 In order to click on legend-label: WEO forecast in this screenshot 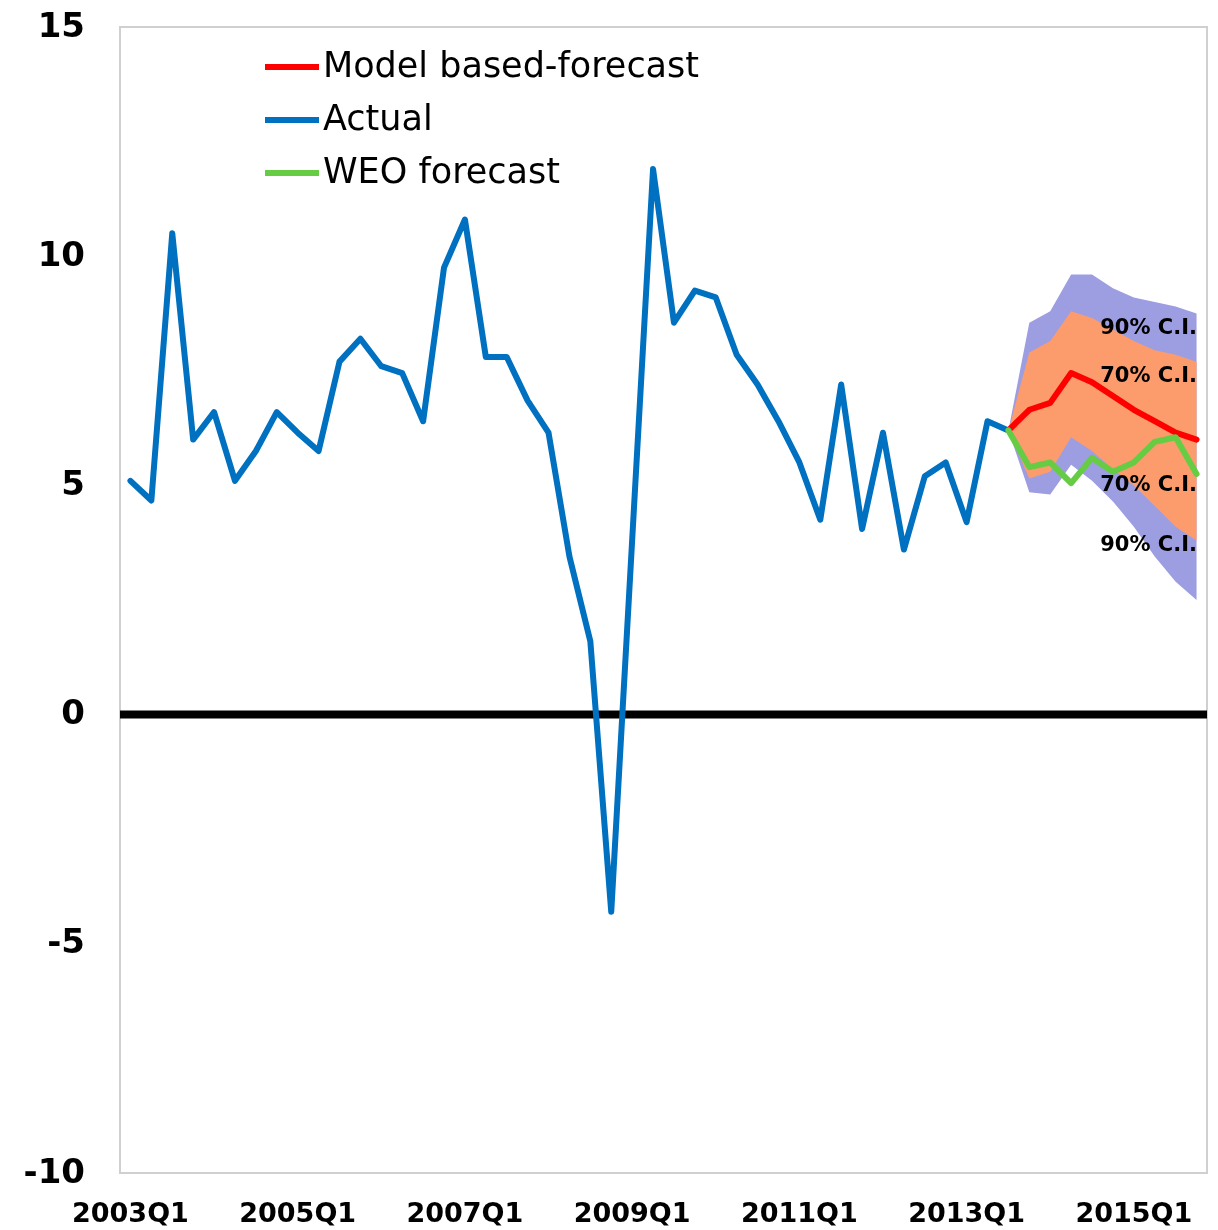, I will do `click(441, 171)`.